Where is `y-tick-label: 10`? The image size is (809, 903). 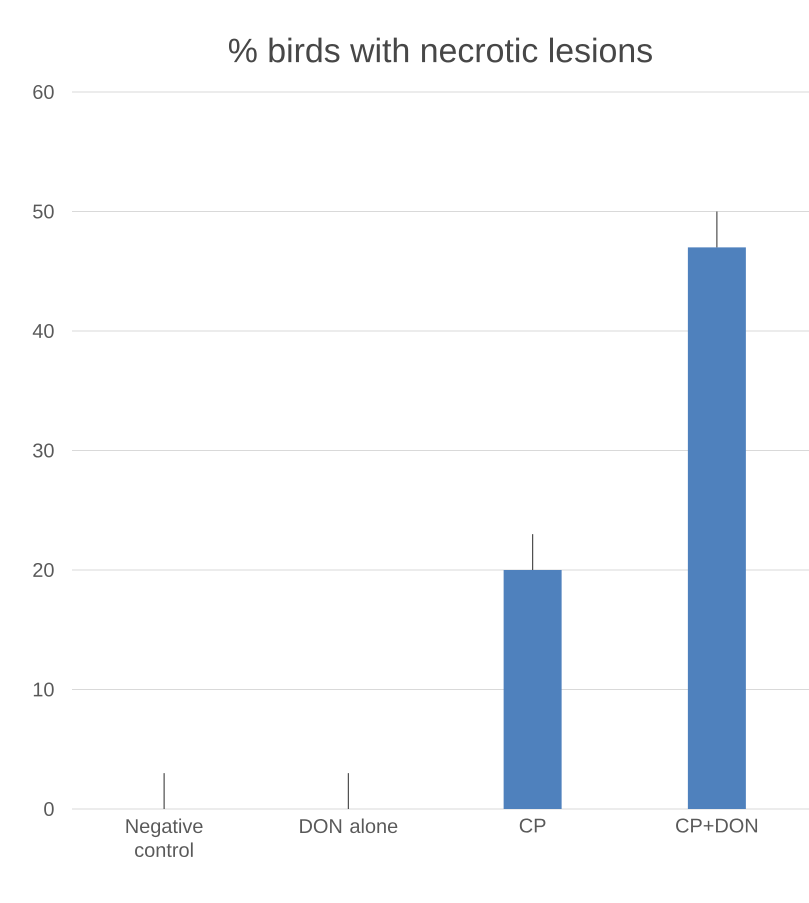 y-tick-label: 10 is located at coordinates (44, 689).